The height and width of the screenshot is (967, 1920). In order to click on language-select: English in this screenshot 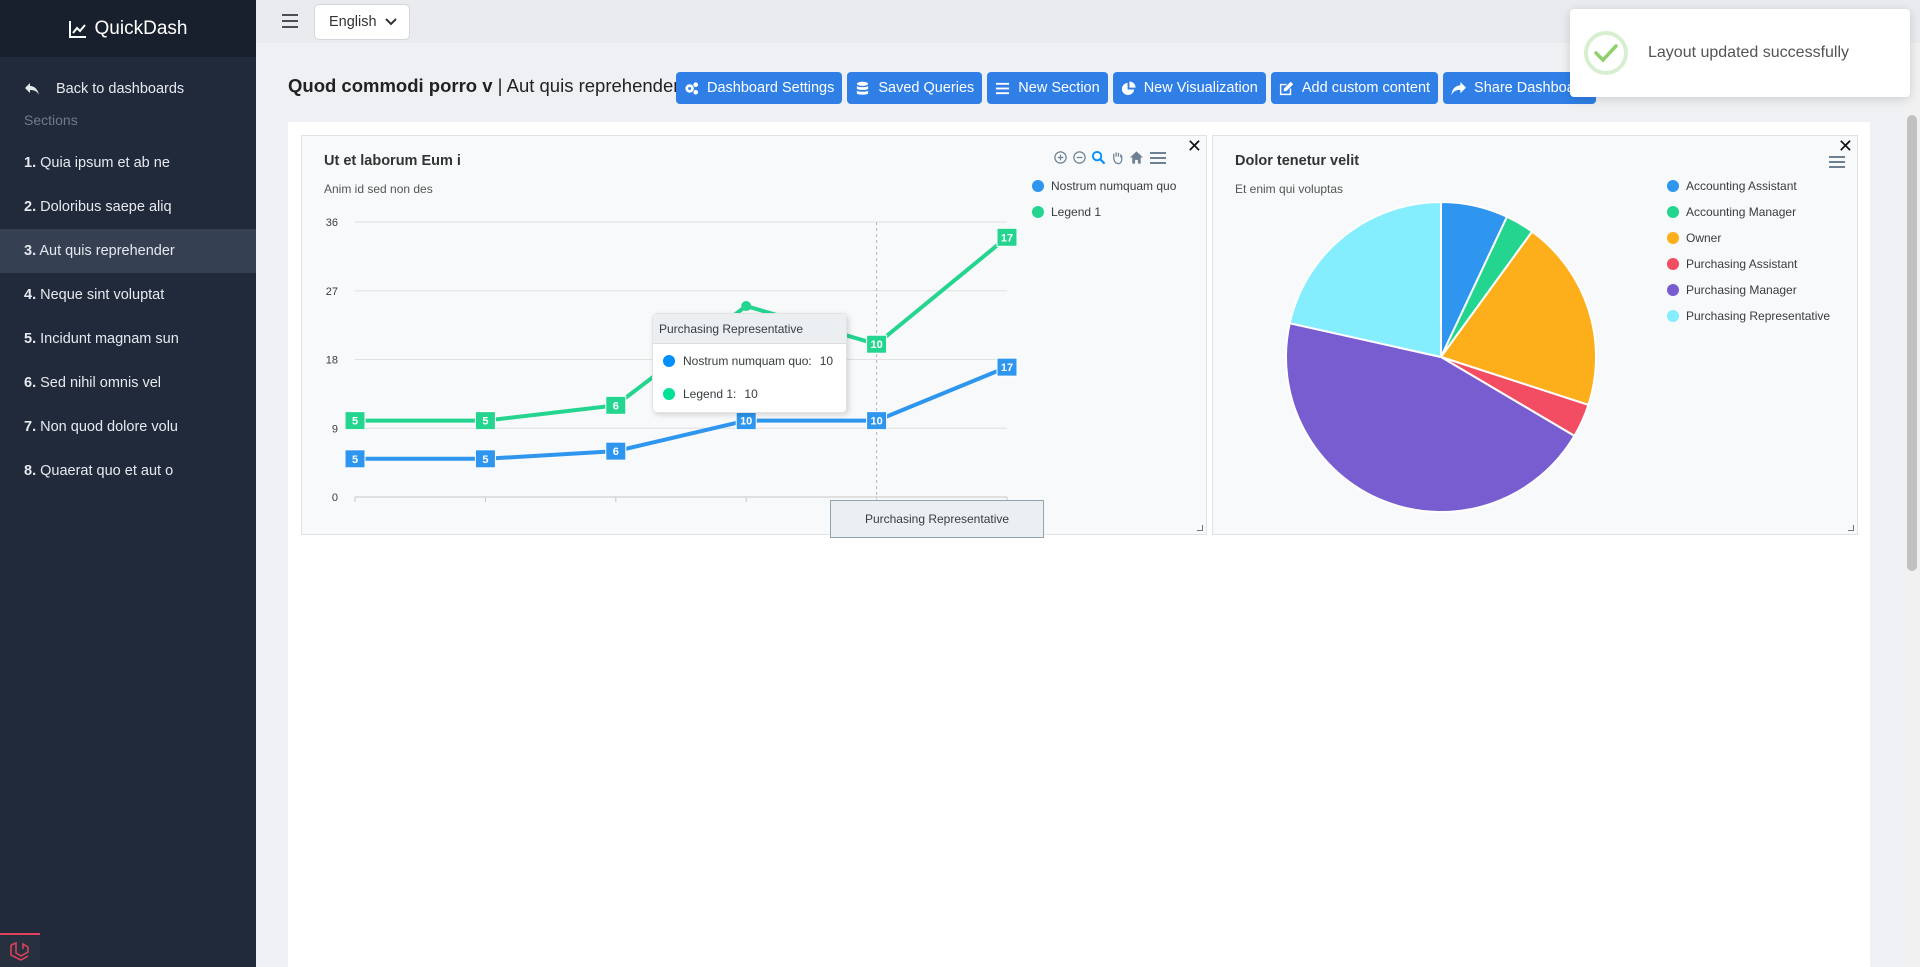, I will do `click(362, 22)`.